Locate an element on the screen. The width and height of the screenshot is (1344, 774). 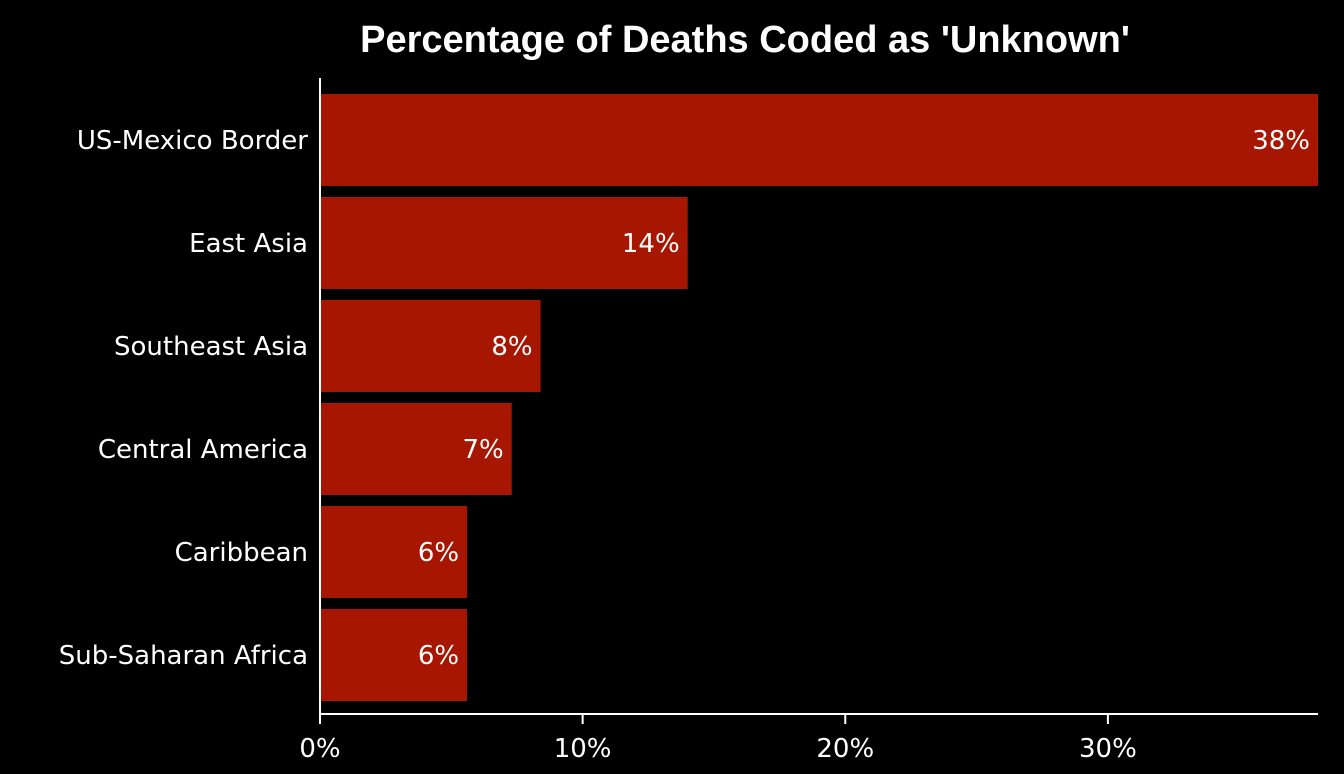
x-tick-label: 10% is located at coordinates (583, 749).